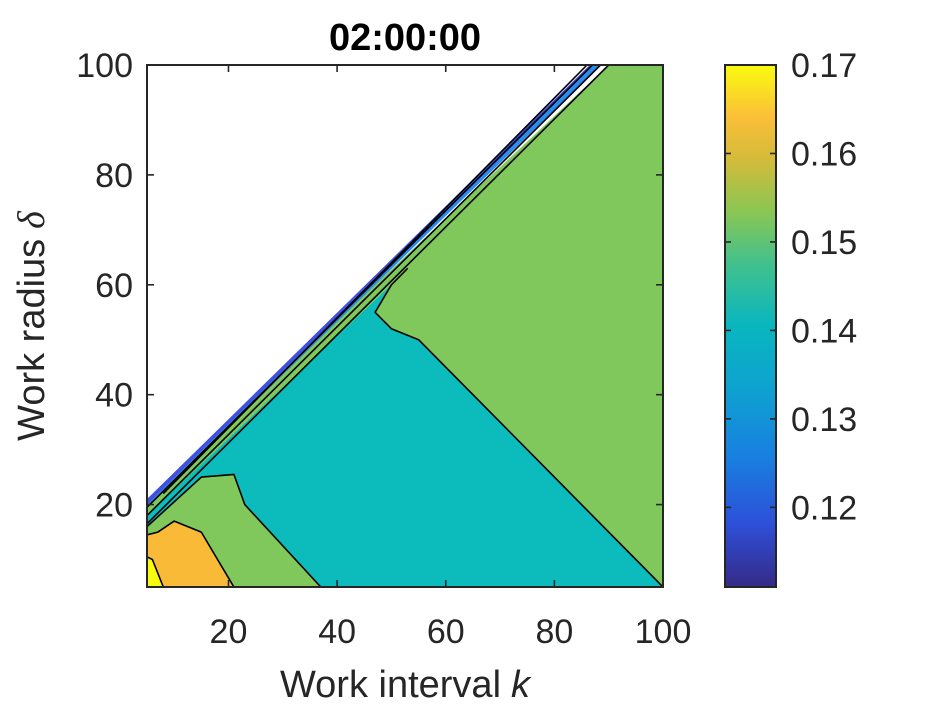 The height and width of the screenshot is (709, 945). I want to click on colorbar-gradient, so click(750, 326).